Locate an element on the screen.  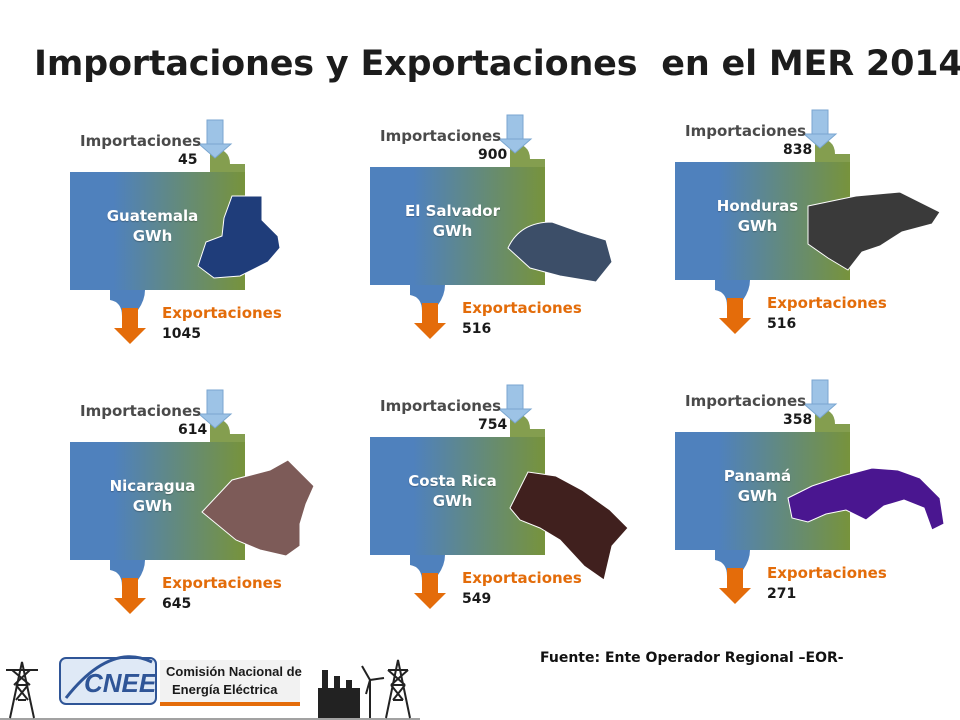
wind-turbine-icon is located at coordinates (373, 691).